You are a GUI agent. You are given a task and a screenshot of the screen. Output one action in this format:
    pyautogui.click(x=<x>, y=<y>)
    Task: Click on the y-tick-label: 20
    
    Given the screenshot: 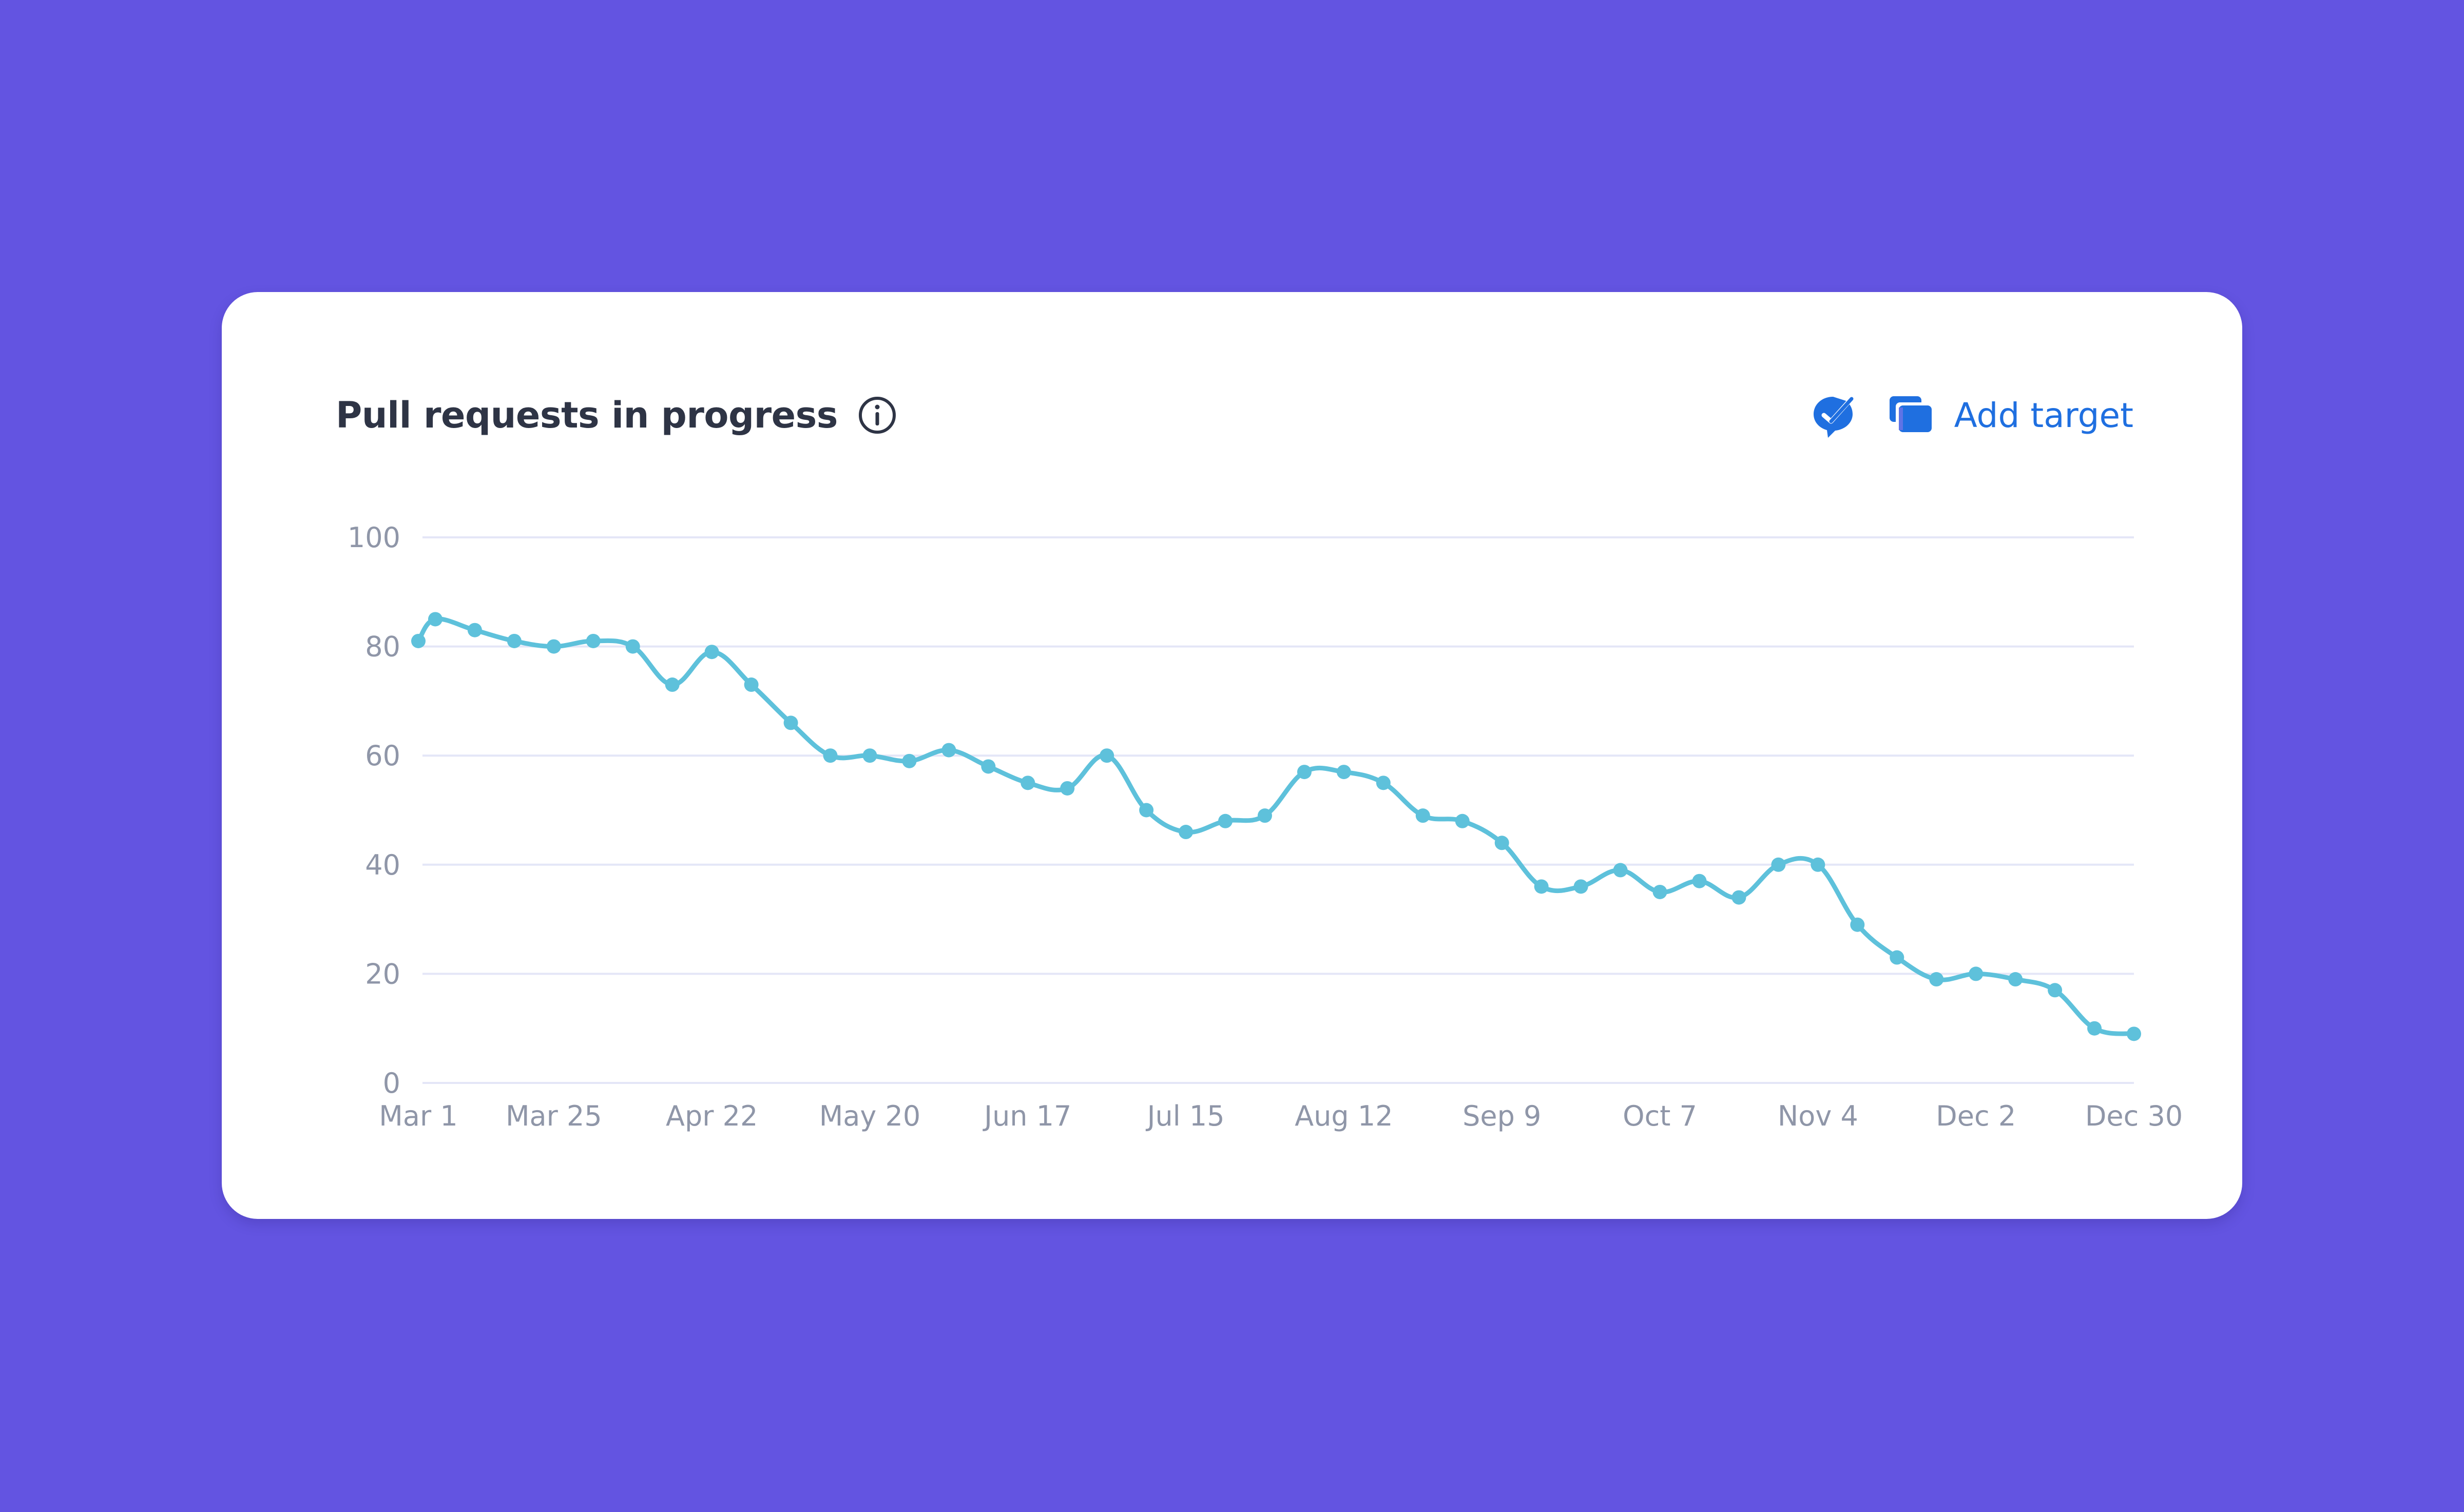 What is the action you would take?
    pyautogui.click(x=382, y=974)
    